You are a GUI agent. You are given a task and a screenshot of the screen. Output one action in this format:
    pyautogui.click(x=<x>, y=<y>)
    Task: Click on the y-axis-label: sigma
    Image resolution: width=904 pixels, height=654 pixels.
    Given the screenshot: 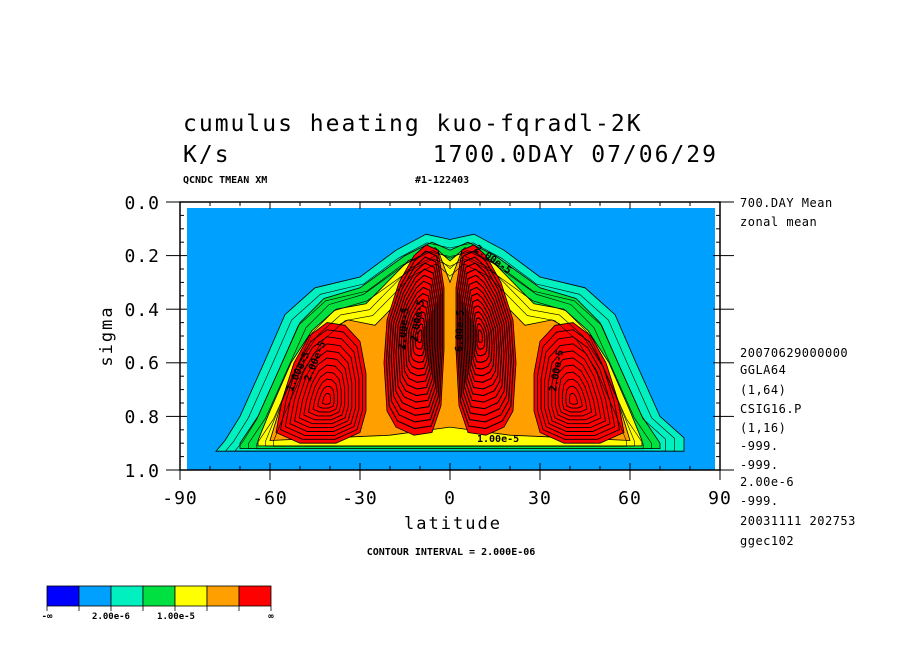 What is the action you would take?
    pyautogui.click(x=107, y=335)
    